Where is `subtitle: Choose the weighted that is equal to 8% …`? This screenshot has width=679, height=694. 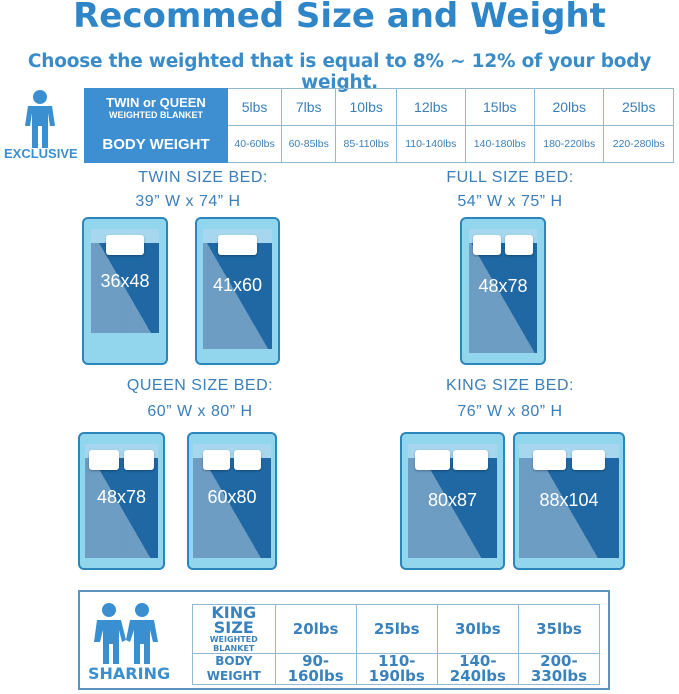
subtitle: Choose the weighted that is equal to 8% … is located at coordinates (339, 72).